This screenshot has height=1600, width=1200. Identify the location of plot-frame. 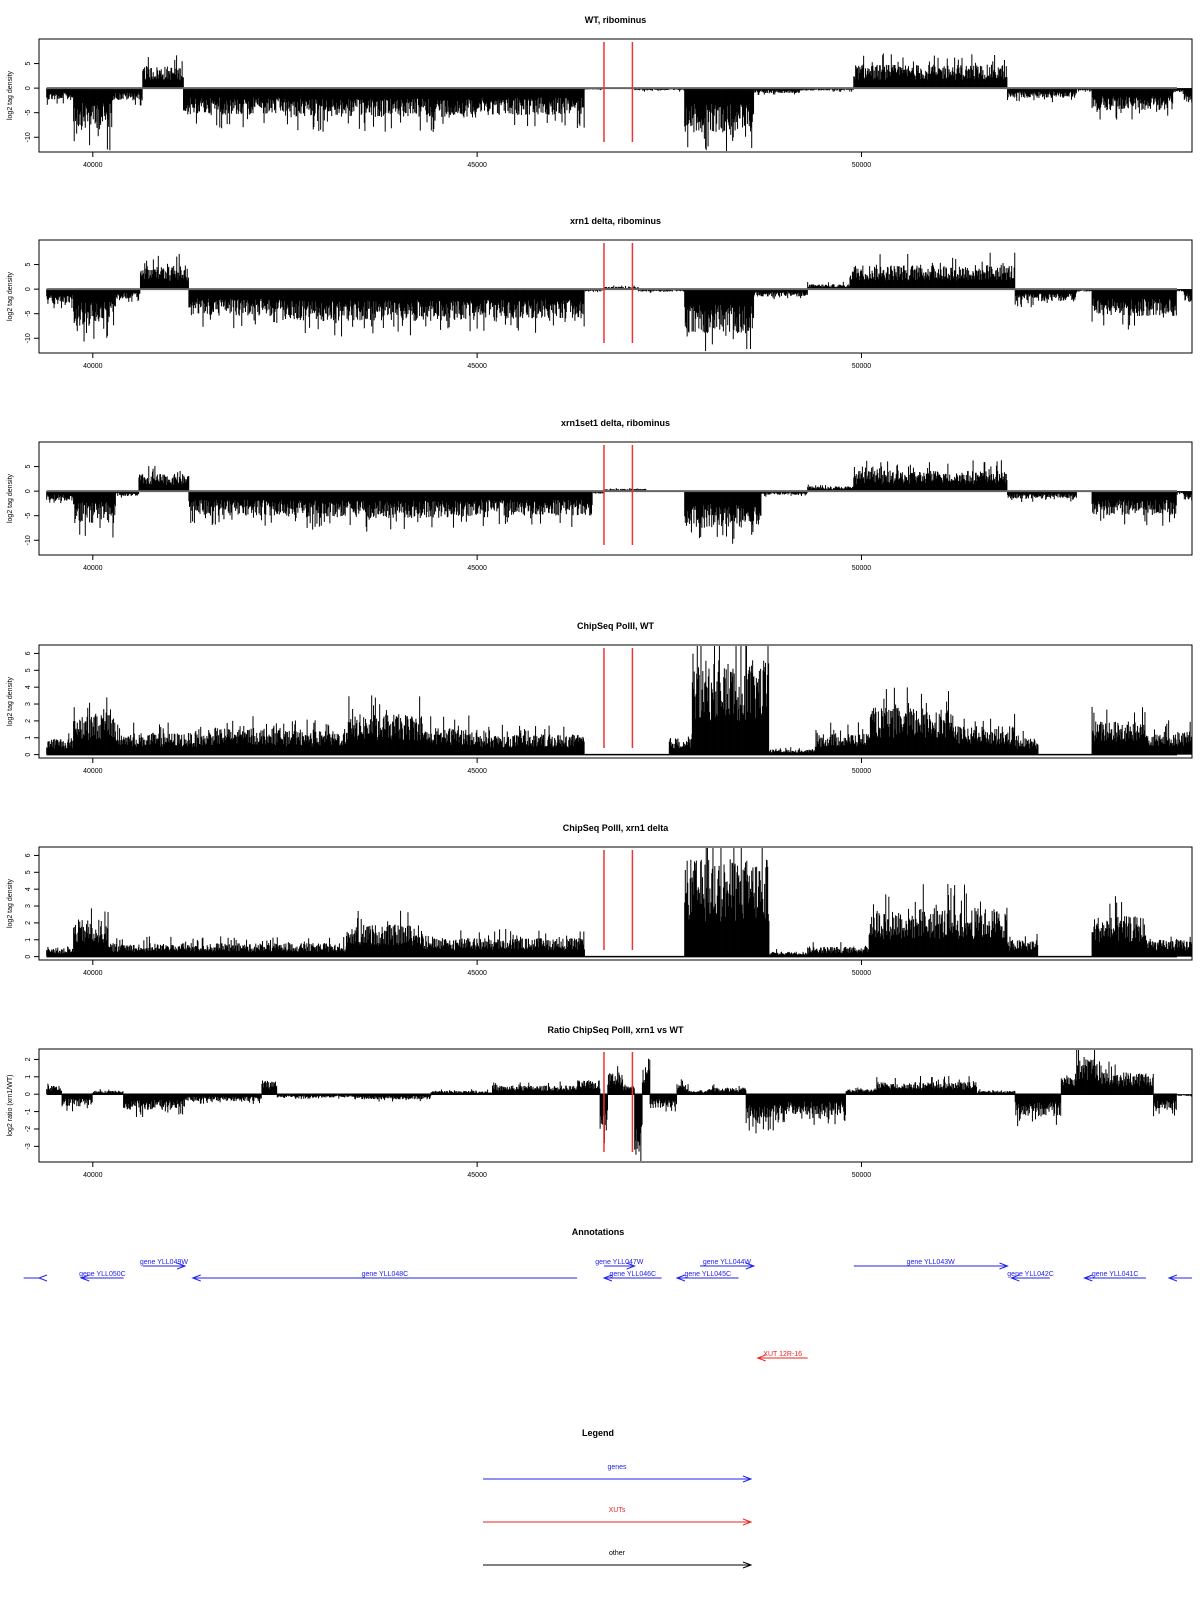
(615, 296).